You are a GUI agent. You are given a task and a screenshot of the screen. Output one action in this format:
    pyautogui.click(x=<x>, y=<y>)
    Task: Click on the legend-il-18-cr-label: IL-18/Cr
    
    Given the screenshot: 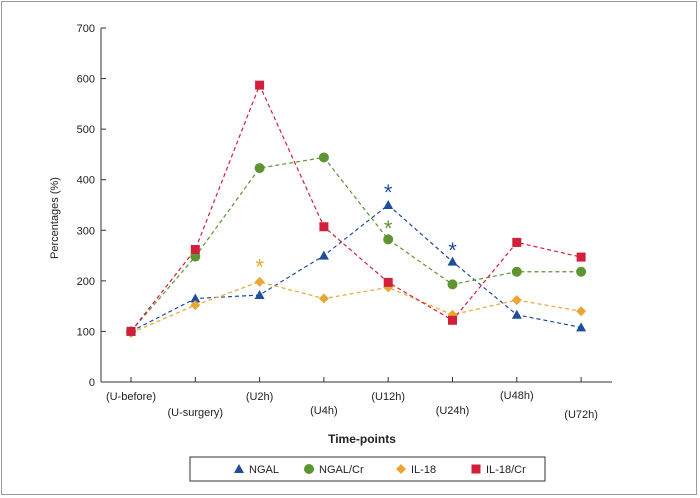 What is the action you would take?
    pyautogui.click(x=506, y=470)
    